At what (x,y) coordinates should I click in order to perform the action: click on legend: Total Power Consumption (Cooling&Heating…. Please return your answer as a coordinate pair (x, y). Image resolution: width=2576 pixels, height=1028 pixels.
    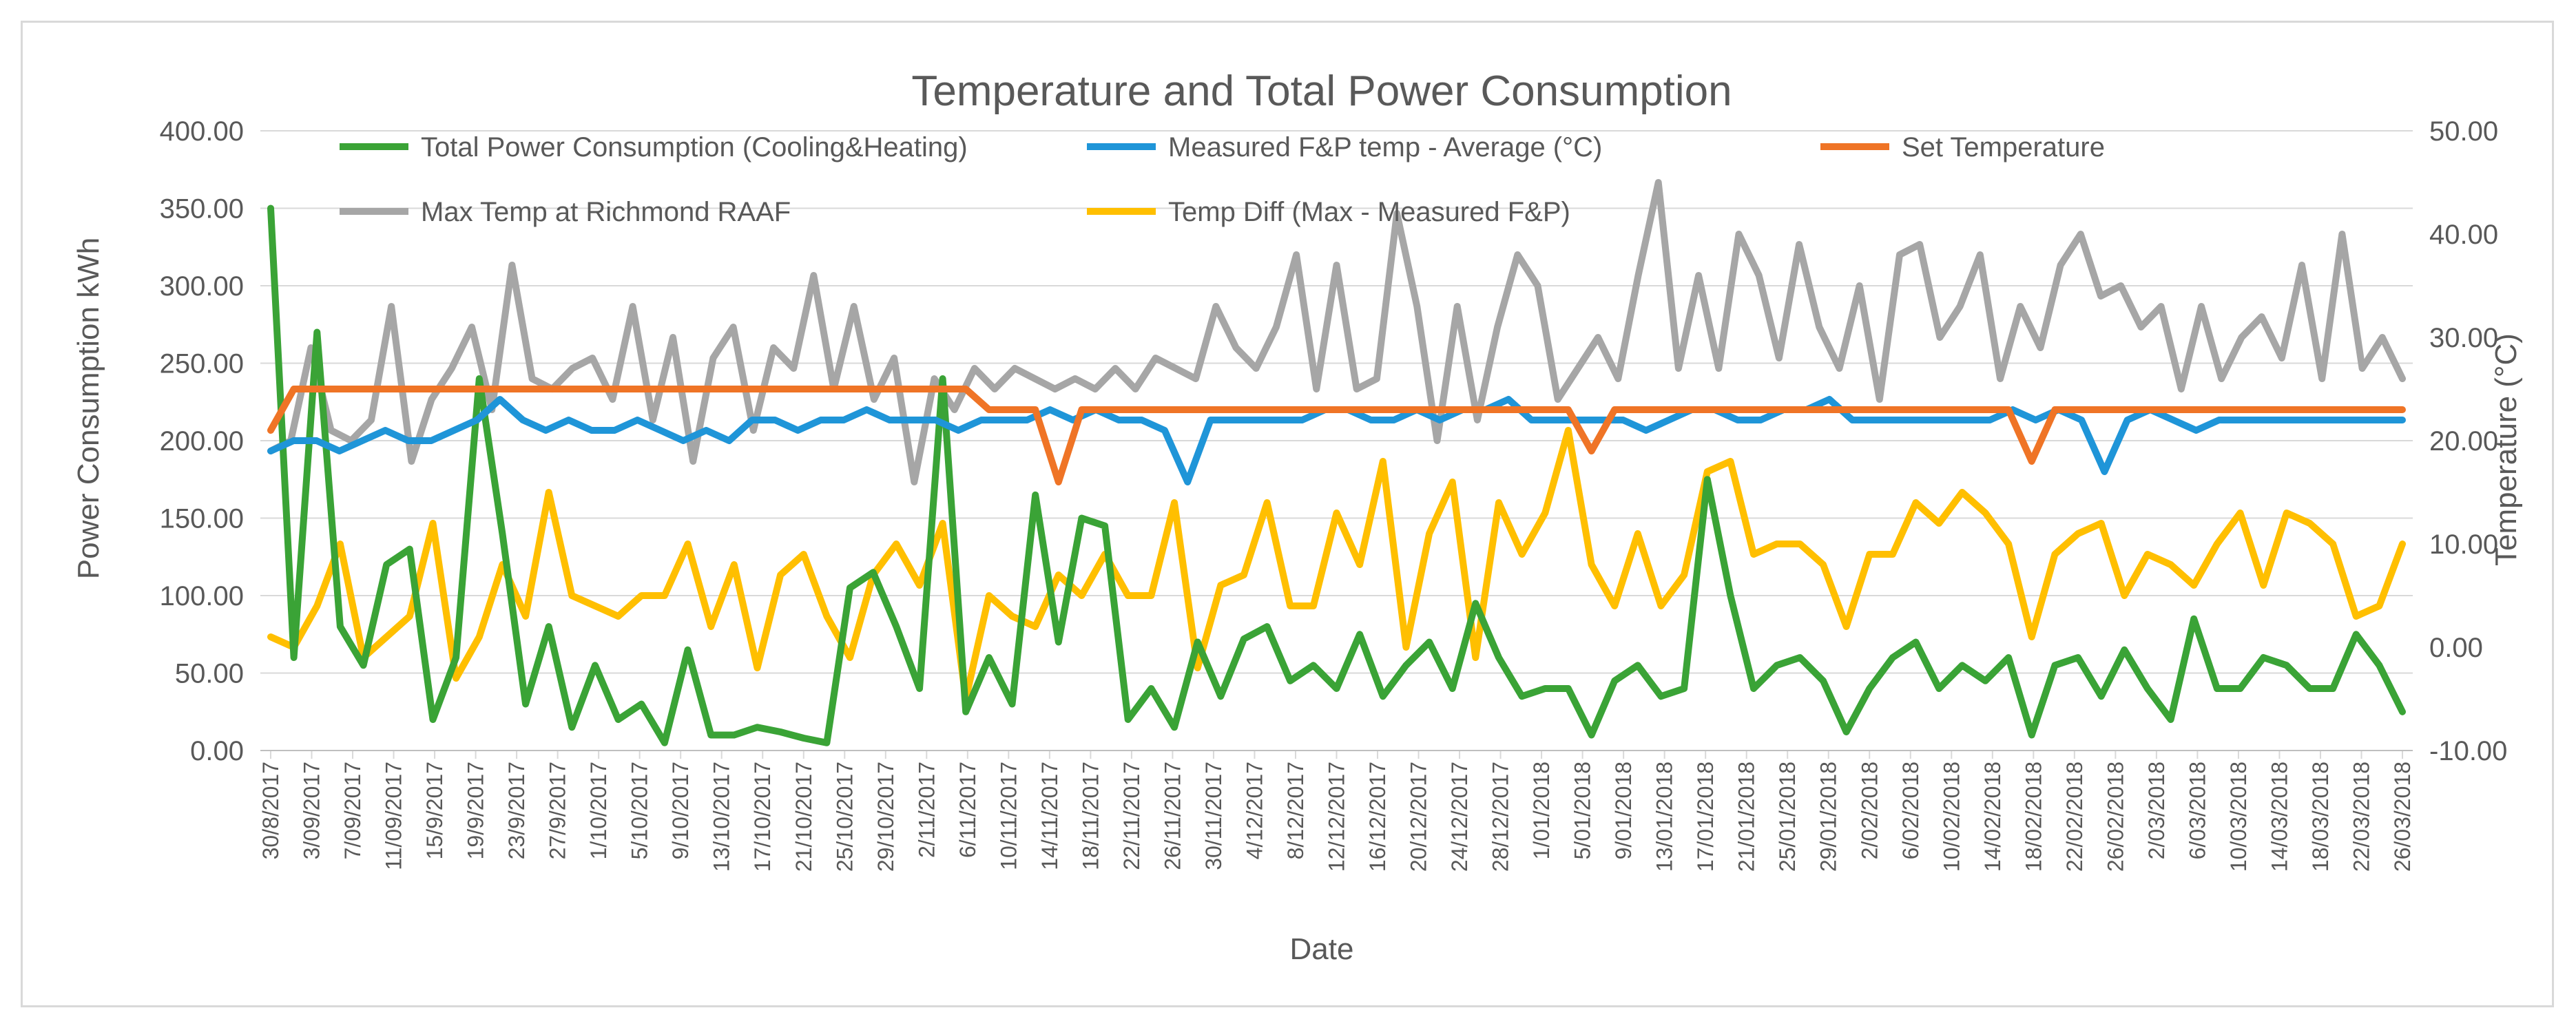
    Looking at the image, I should click on (1222, 179).